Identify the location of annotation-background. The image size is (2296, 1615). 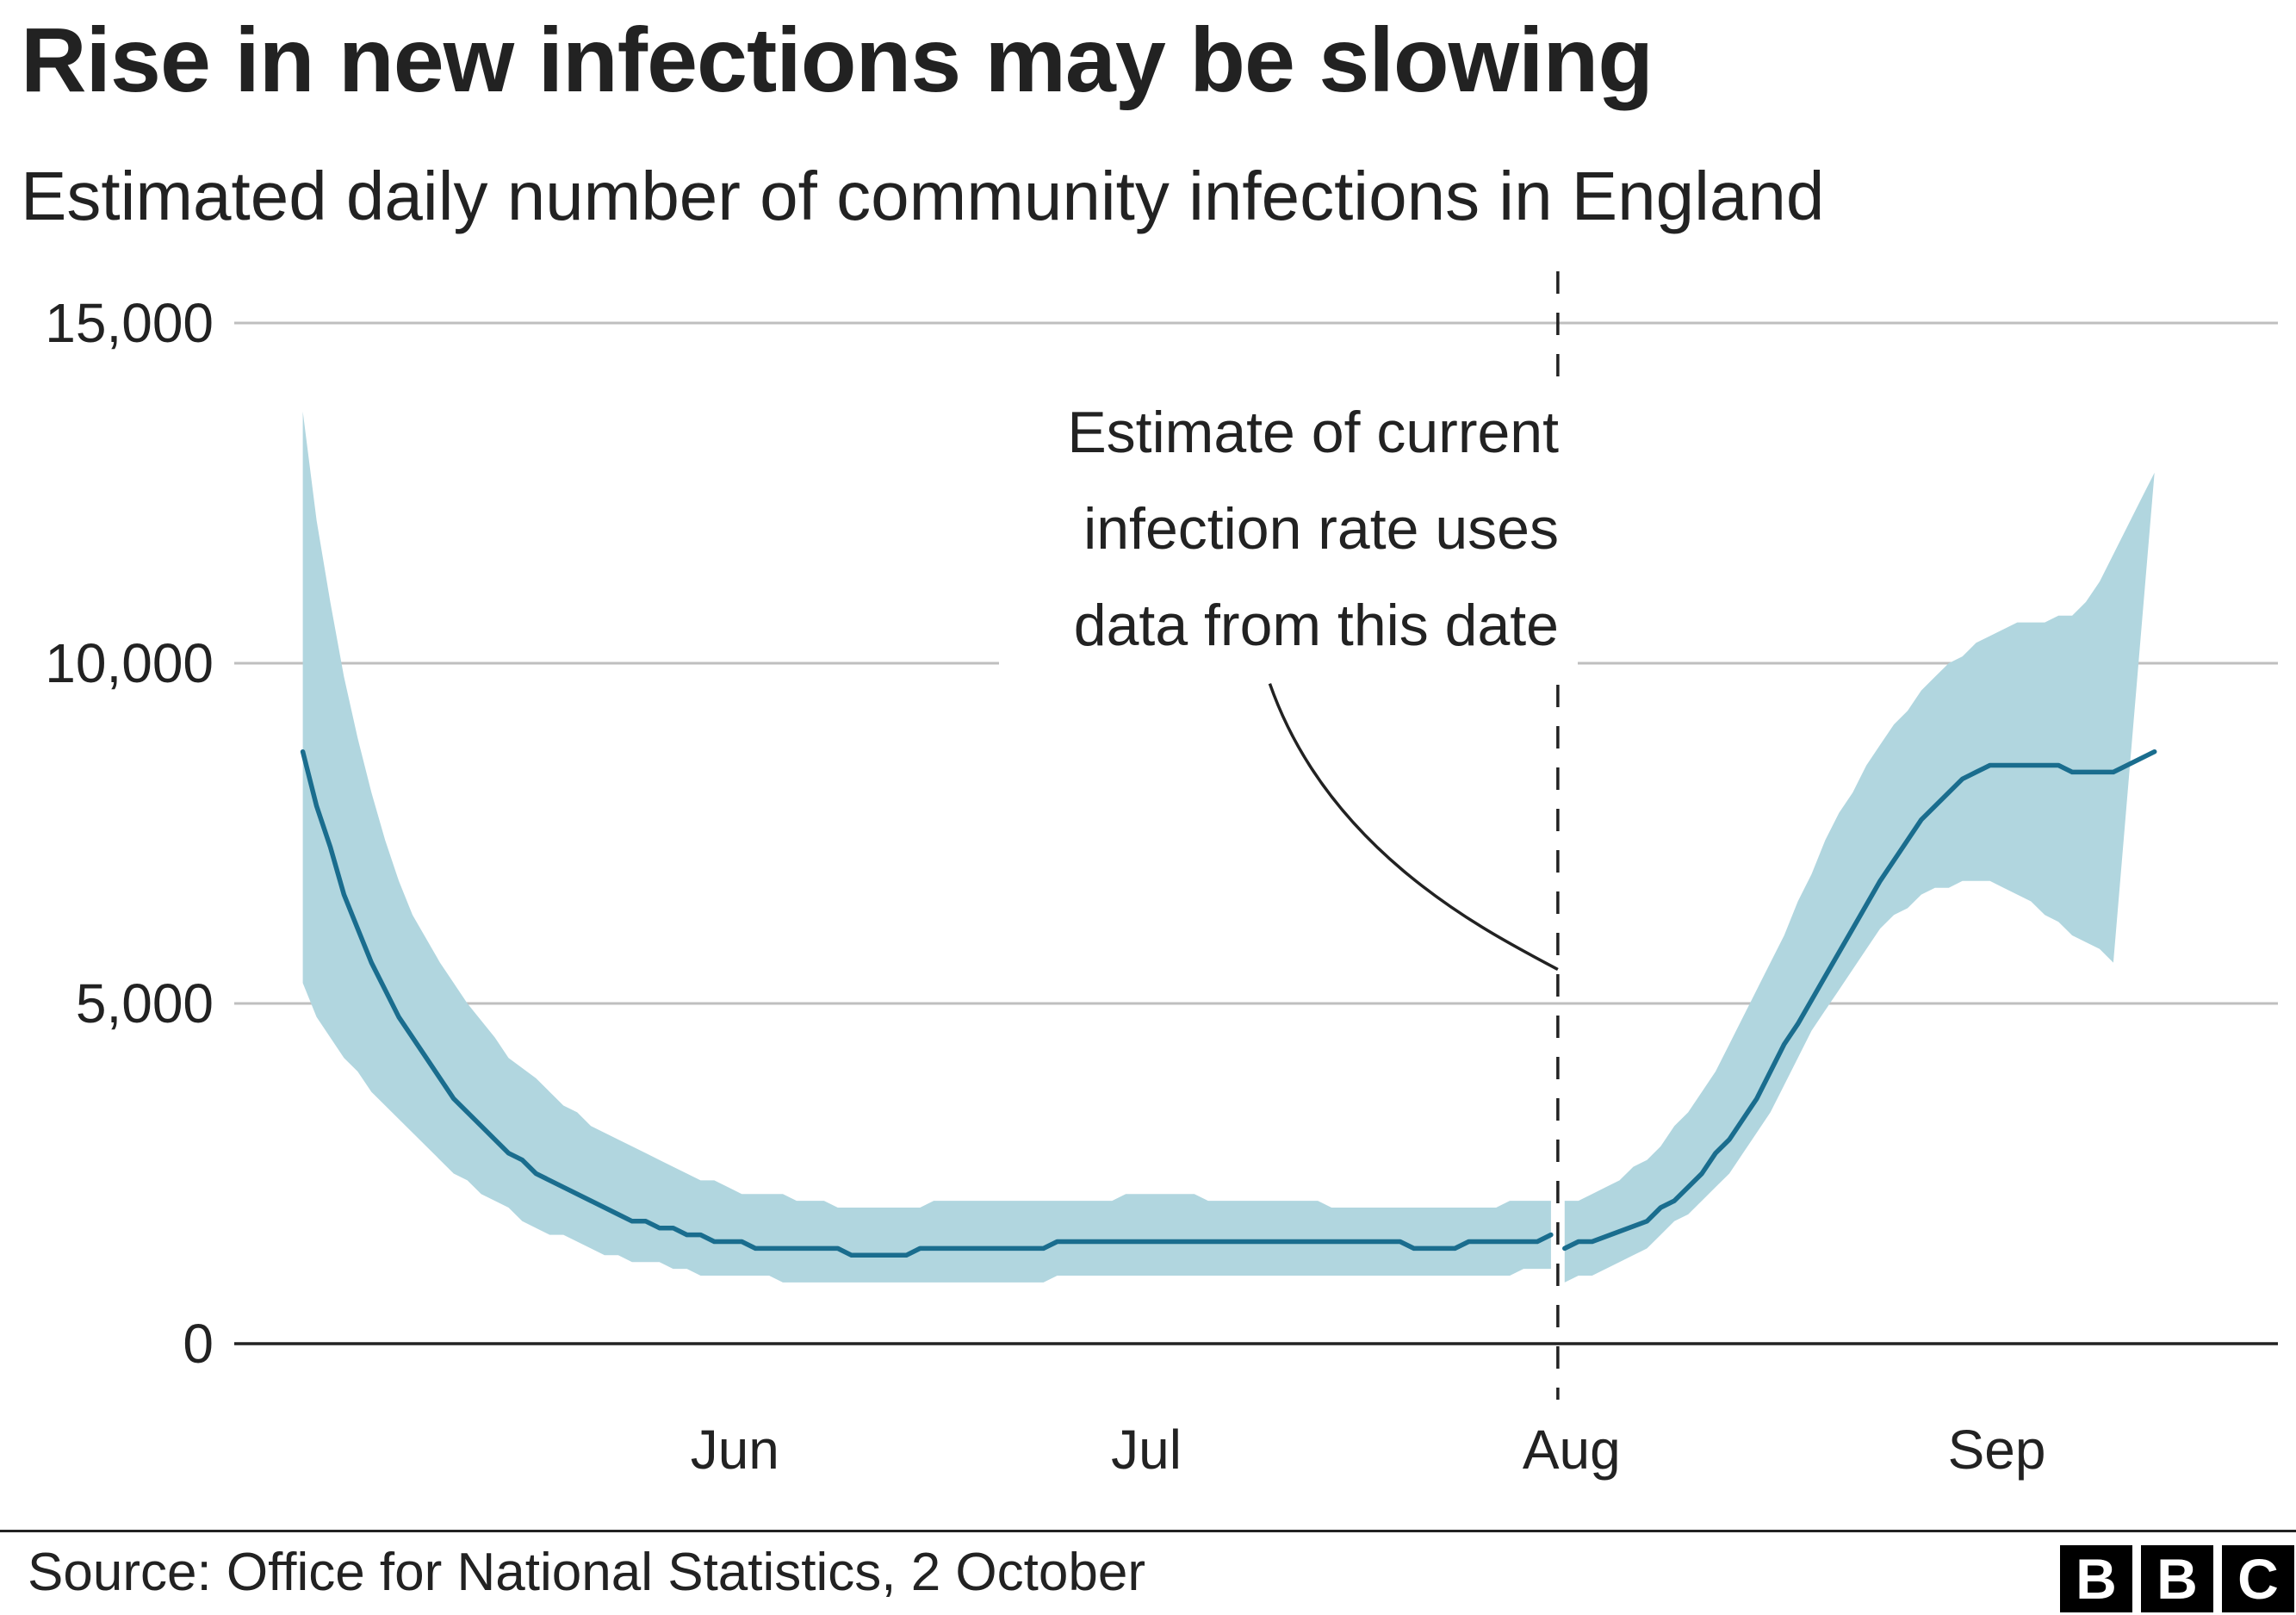
(1288, 523).